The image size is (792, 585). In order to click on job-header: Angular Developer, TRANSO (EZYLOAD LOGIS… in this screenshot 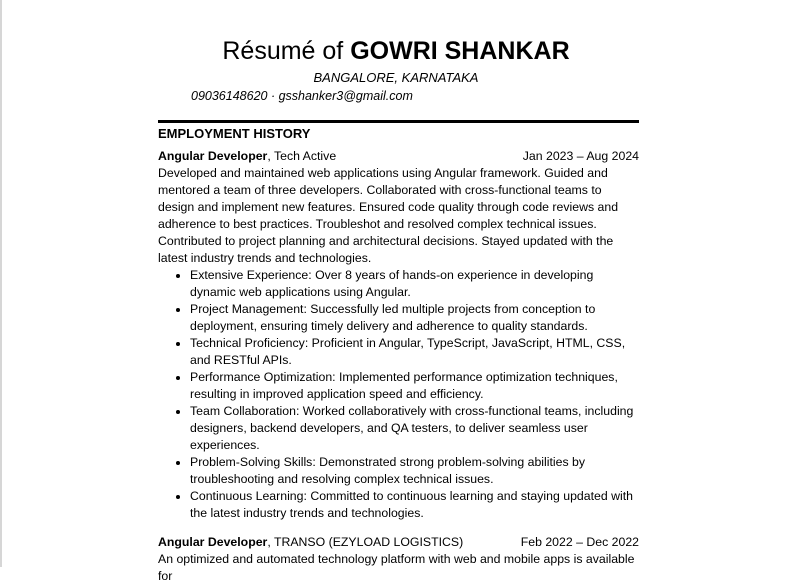, I will do `click(398, 542)`.